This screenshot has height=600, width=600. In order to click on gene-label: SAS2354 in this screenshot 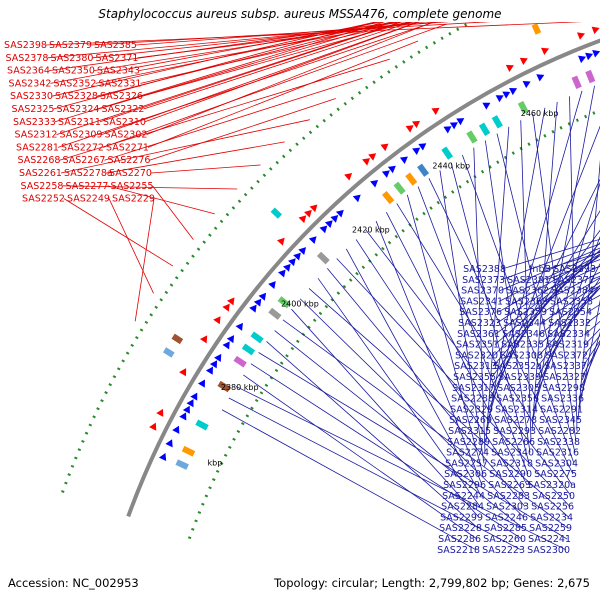, I will do `click(570, 312)`.